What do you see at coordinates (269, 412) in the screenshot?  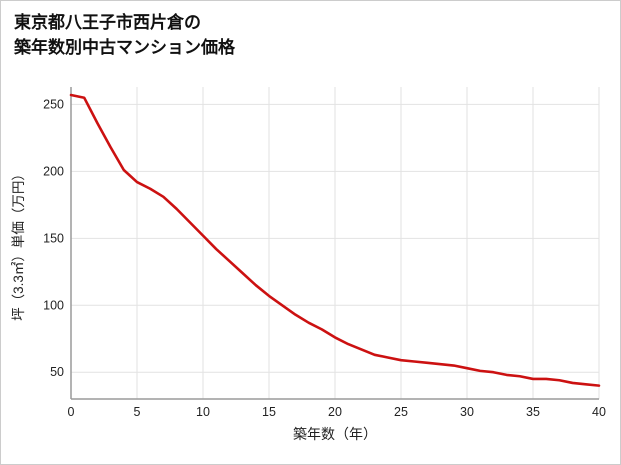 I see `x-tick-label: 15` at bounding box center [269, 412].